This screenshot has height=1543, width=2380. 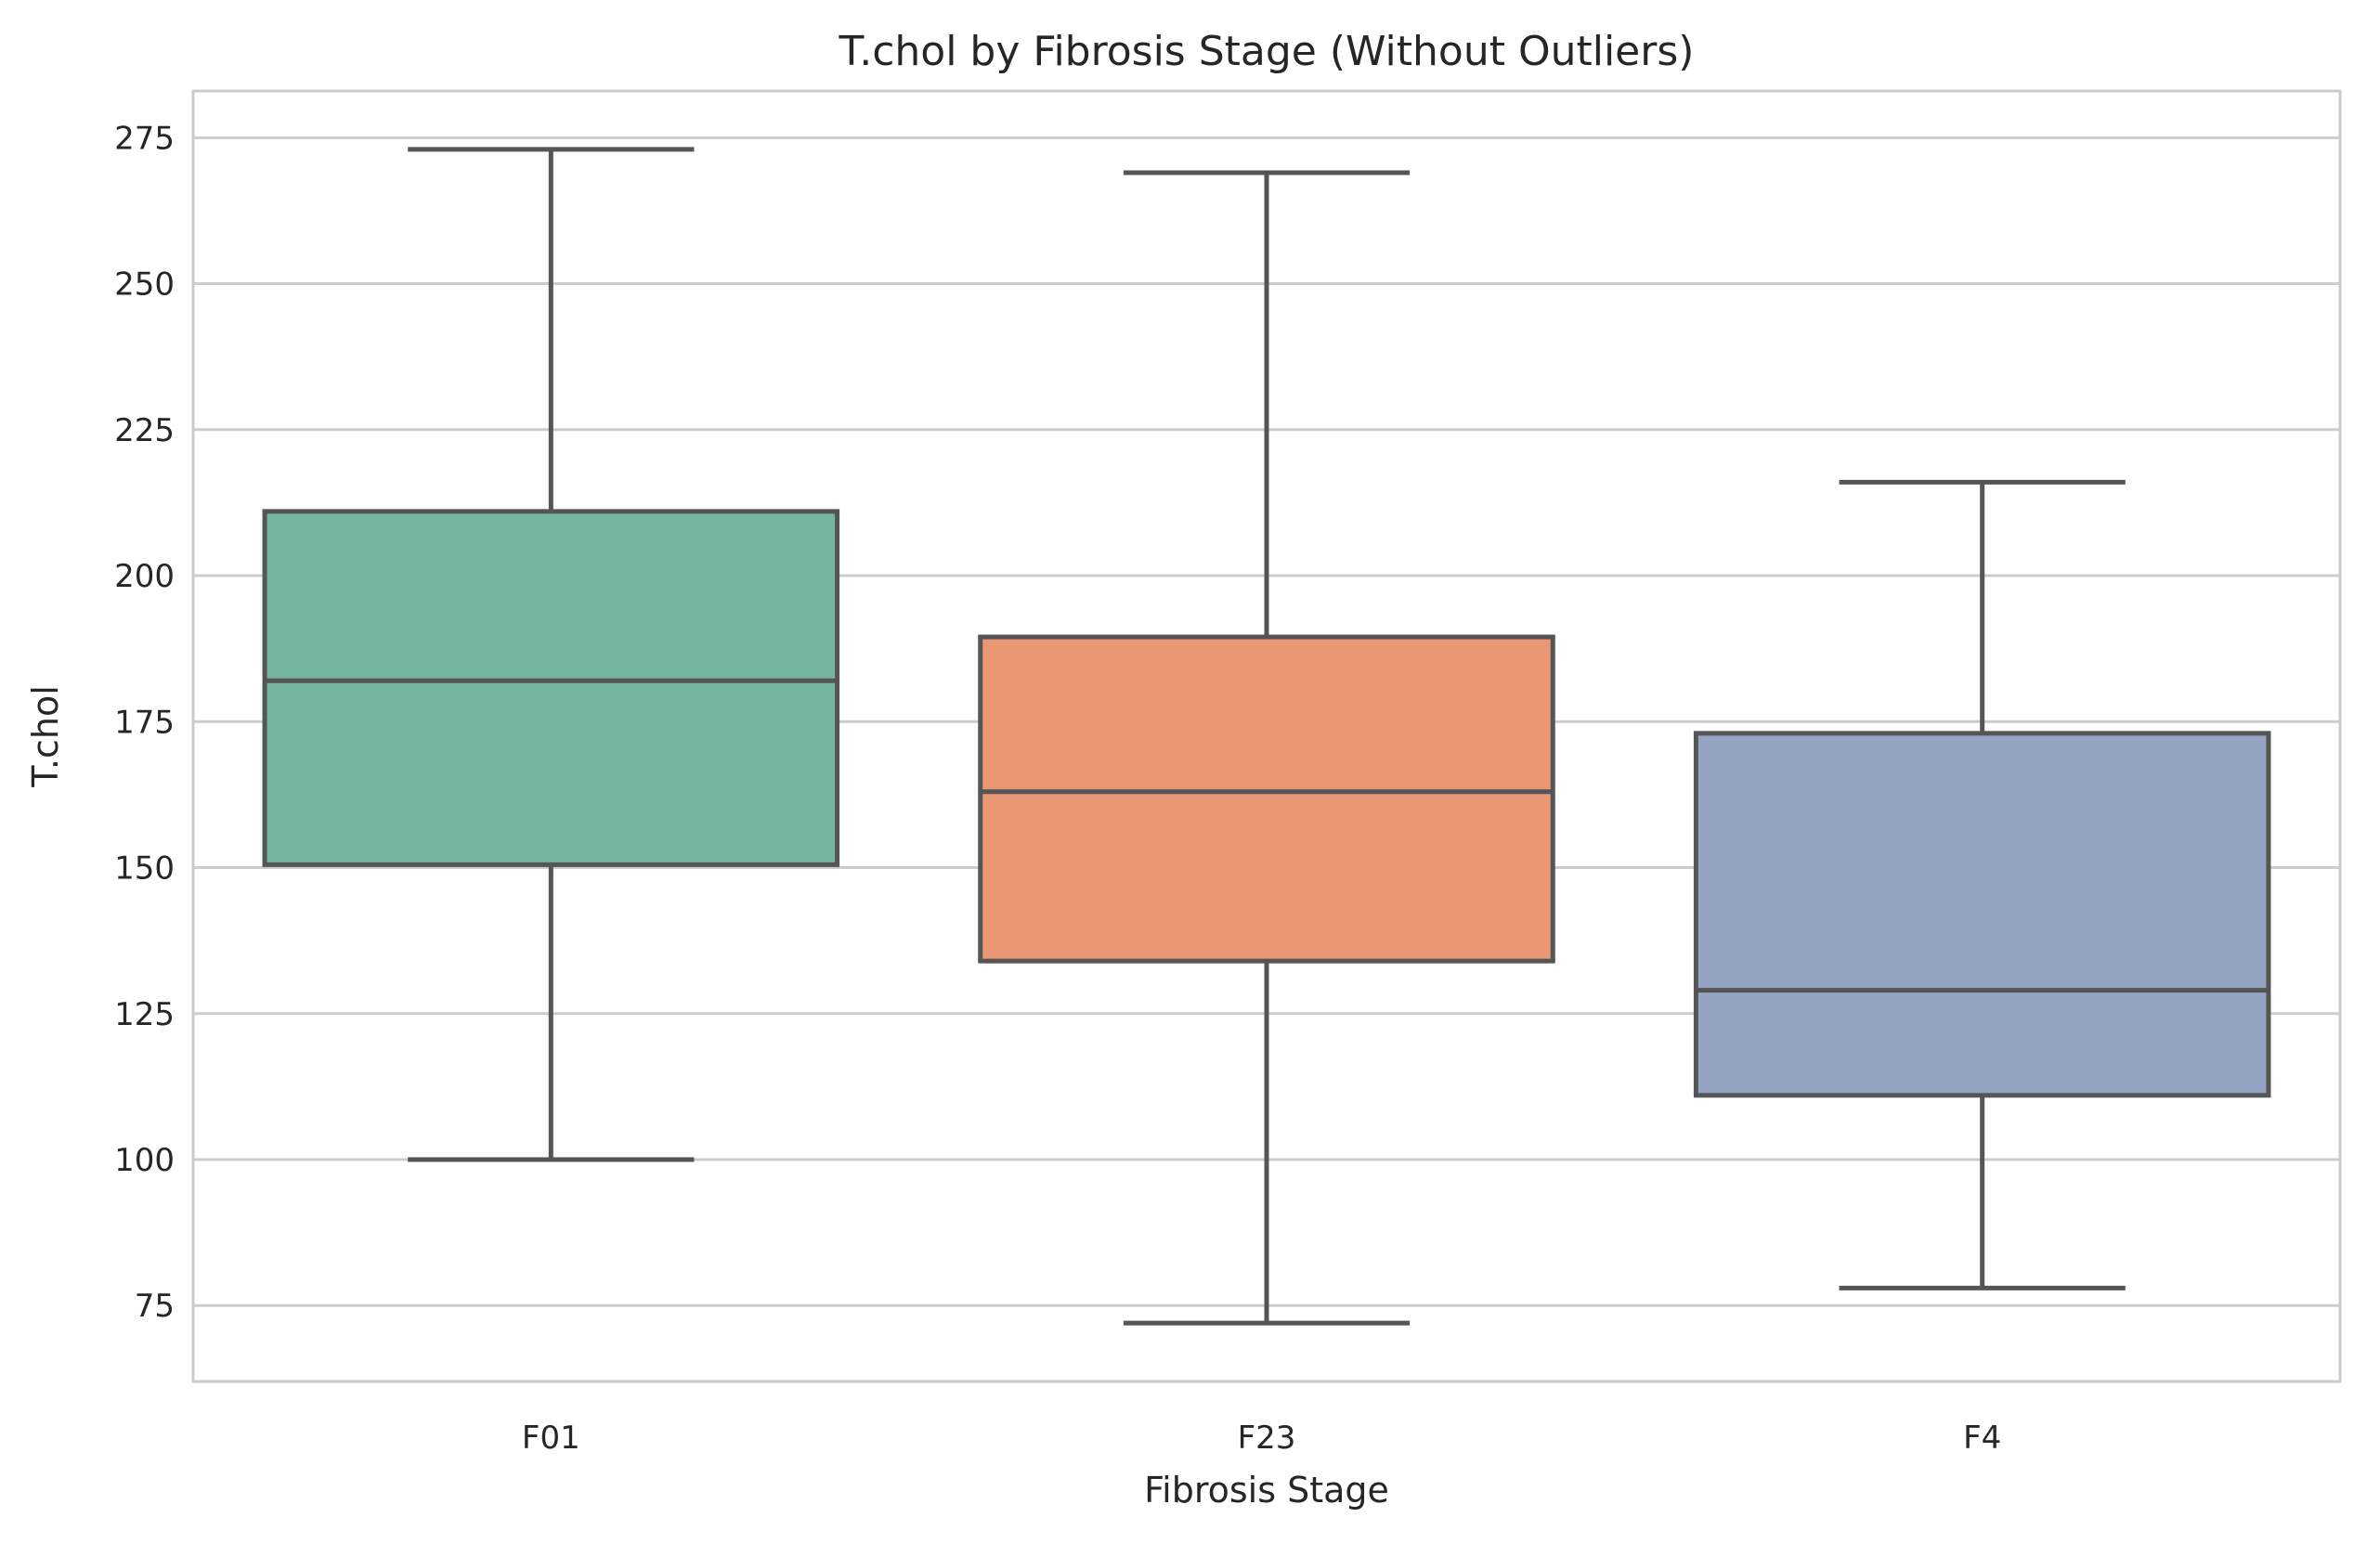 What do you see at coordinates (1266, 1490) in the screenshot?
I see `x-axis-label: Fibrosis Stage` at bounding box center [1266, 1490].